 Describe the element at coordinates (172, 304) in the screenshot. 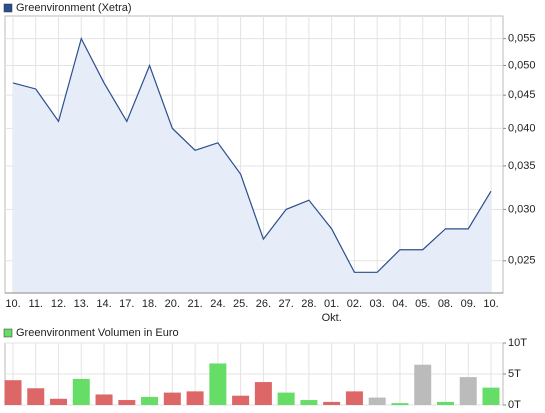

I see `x-tick-label: 20.` at that location.